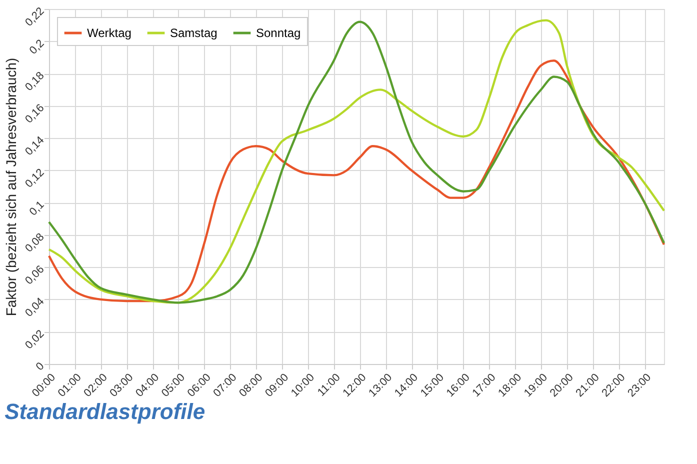 The image size is (697, 464). I want to click on y-tick-label: 0,1, so click(37, 208).